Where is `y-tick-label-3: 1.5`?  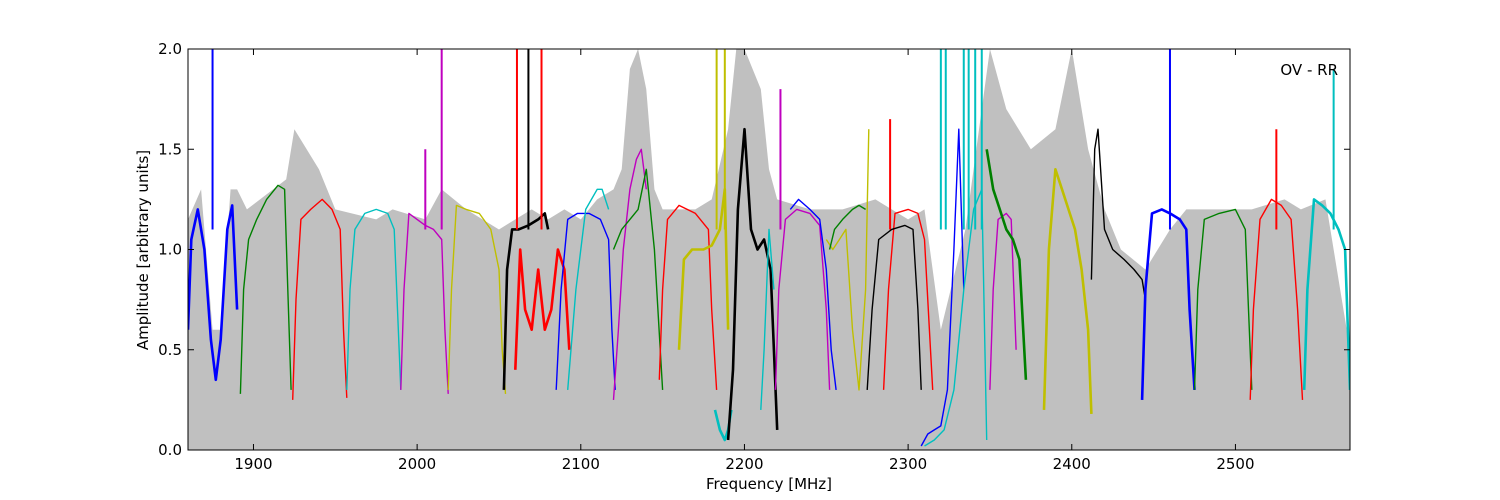 y-tick-label-3: 1.5 is located at coordinates (170, 149).